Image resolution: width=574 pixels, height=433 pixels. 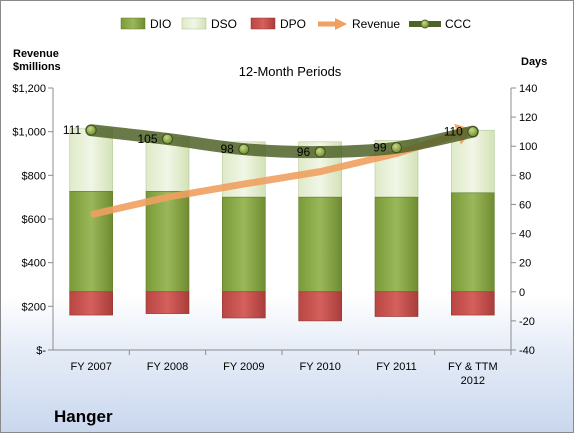 What do you see at coordinates (72, 130) in the screenshot?
I see `ccc-data-label: 111` at bounding box center [72, 130].